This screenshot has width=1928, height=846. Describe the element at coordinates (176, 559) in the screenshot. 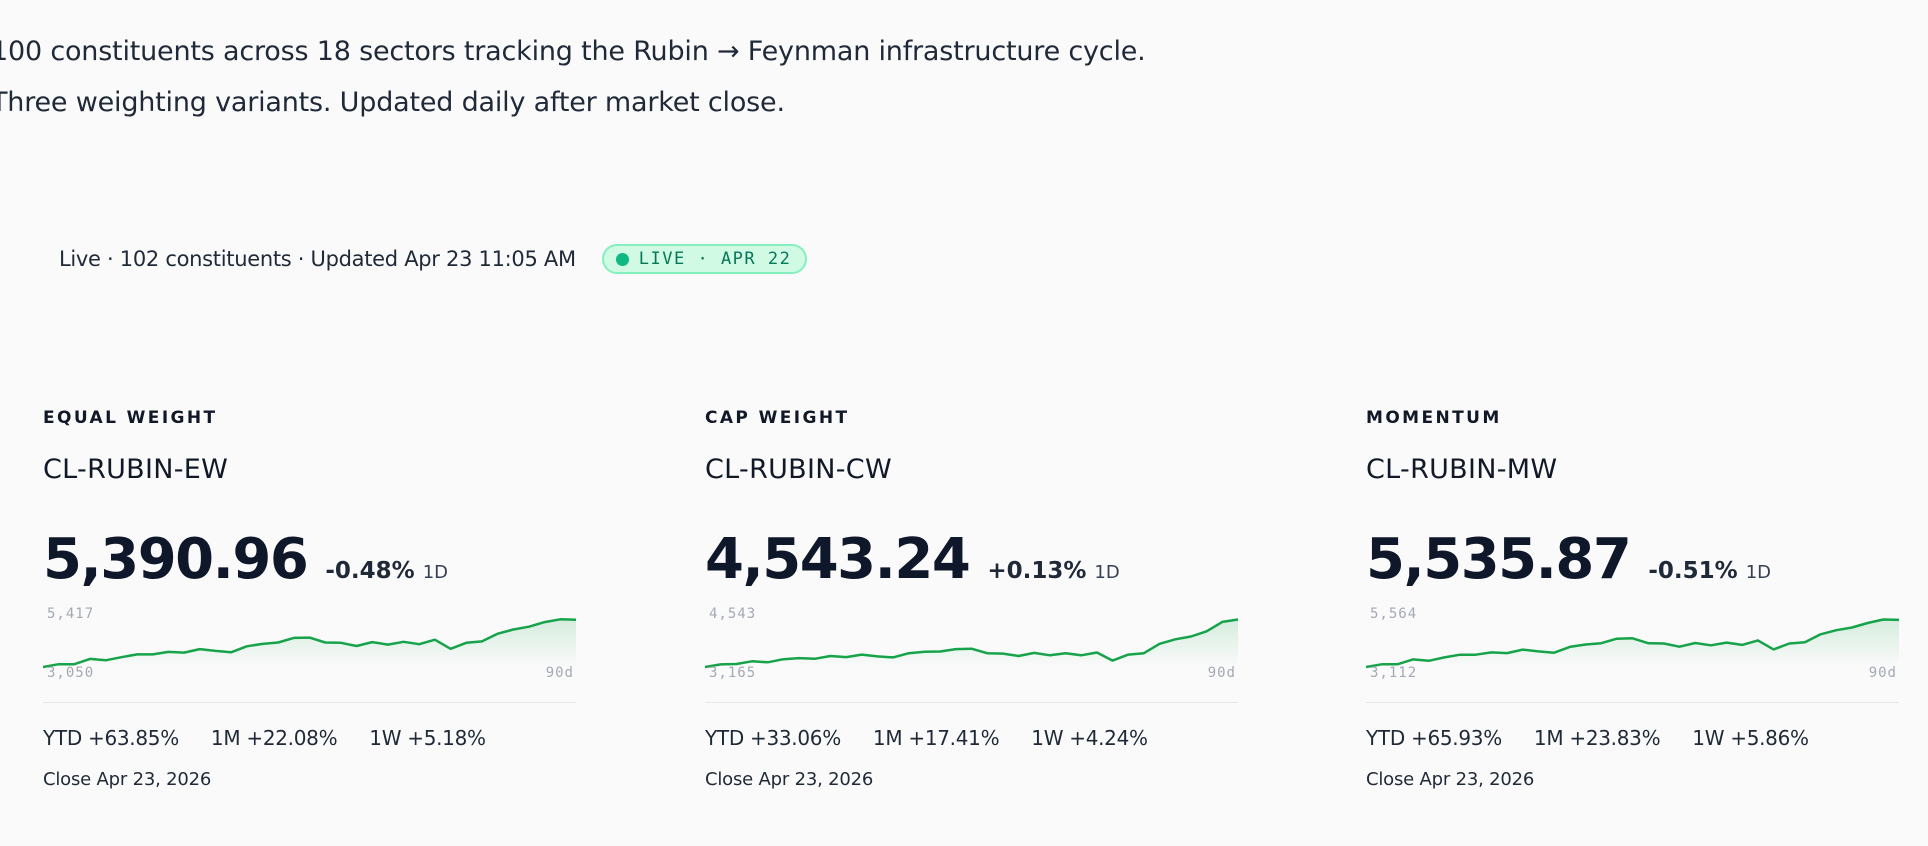

I see `price-value: 5,390.96` at that location.